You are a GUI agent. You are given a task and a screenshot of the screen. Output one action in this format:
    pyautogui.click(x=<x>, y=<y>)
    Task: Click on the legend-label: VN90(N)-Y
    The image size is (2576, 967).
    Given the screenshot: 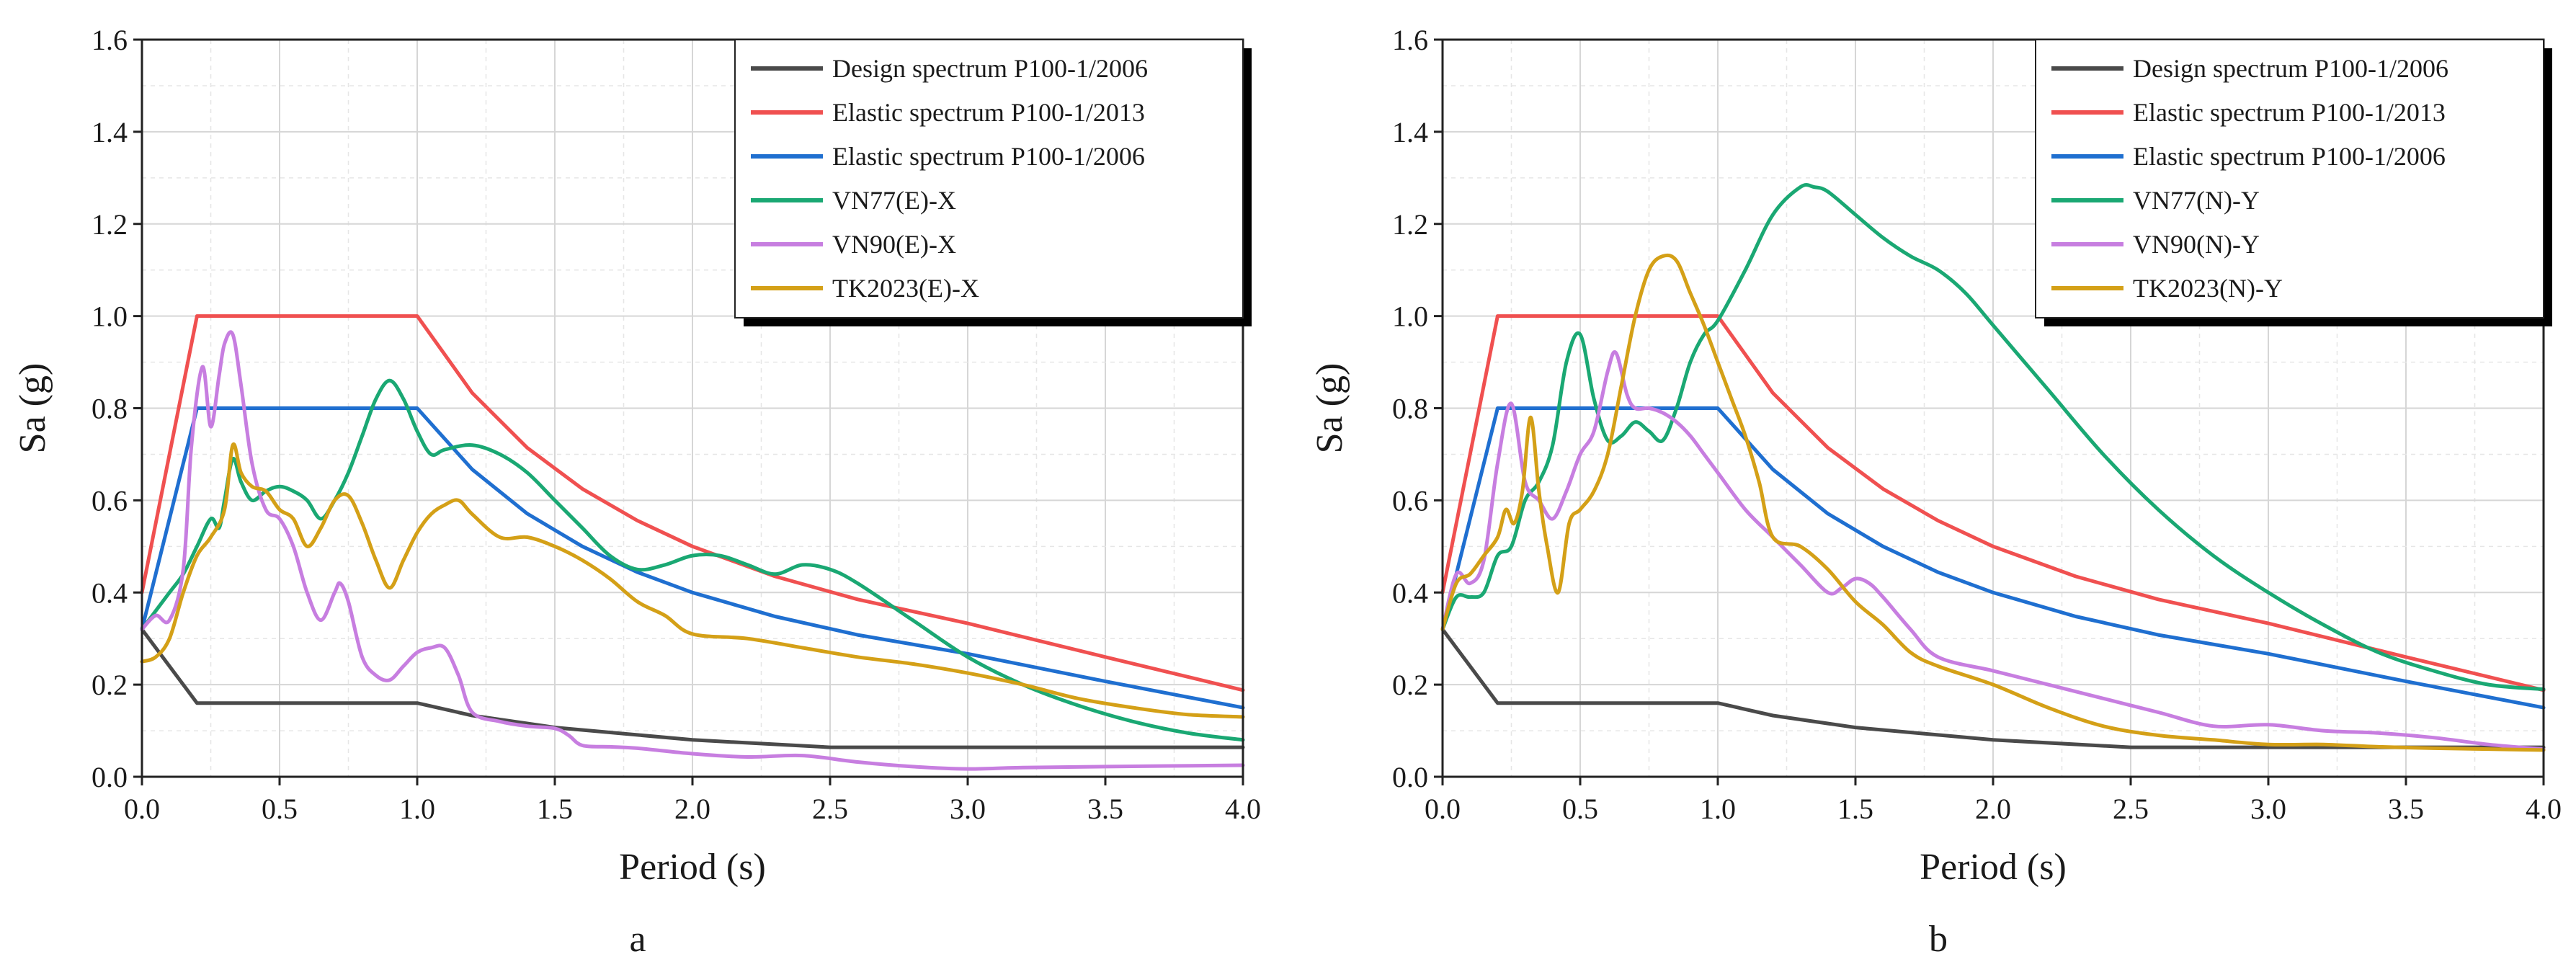 What is the action you would take?
    pyautogui.click(x=2196, y=245)
    